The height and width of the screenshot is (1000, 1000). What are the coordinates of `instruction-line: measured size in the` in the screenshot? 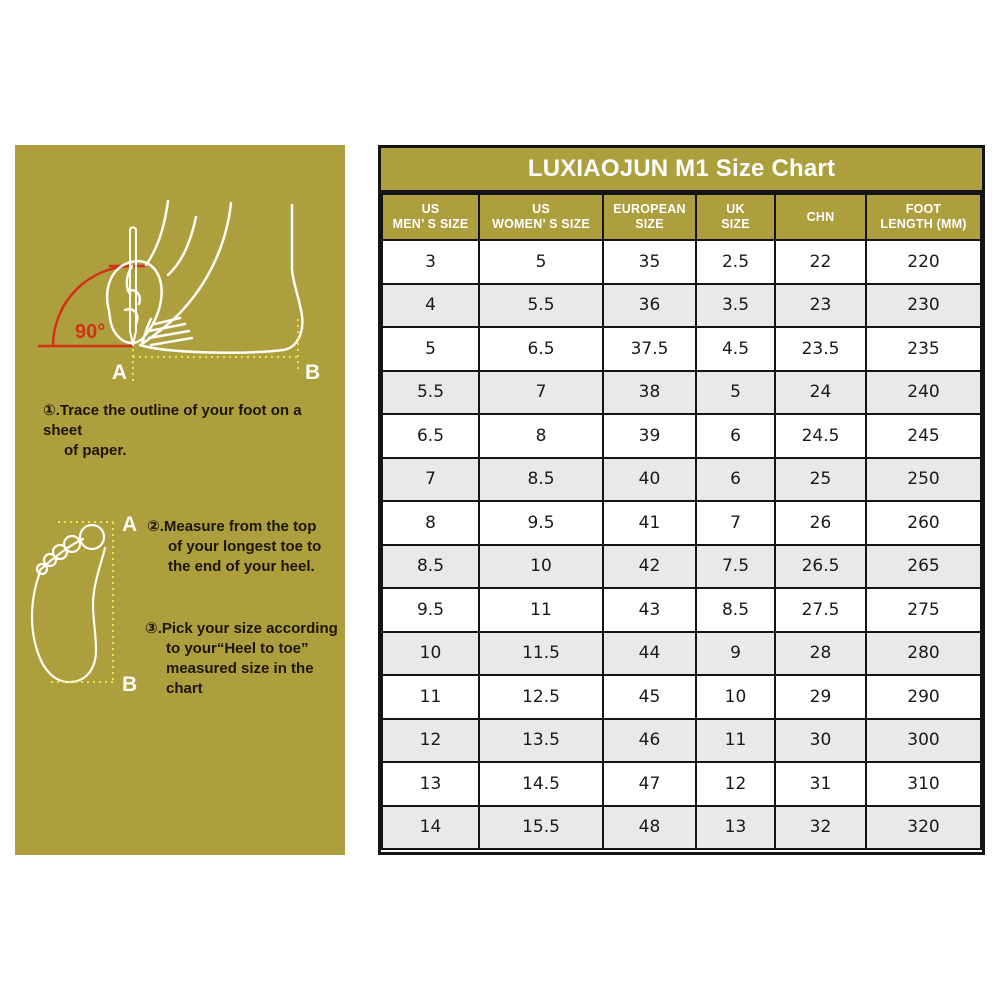 It's located at (240, 668).